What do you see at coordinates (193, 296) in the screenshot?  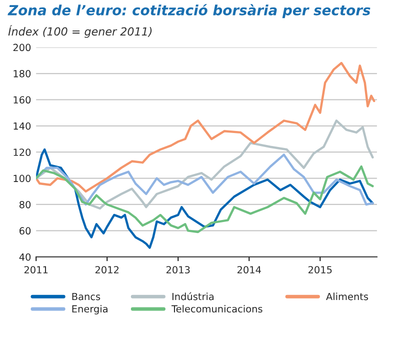 I see `legend-label: Indústria` at bounding box center [193, 296].